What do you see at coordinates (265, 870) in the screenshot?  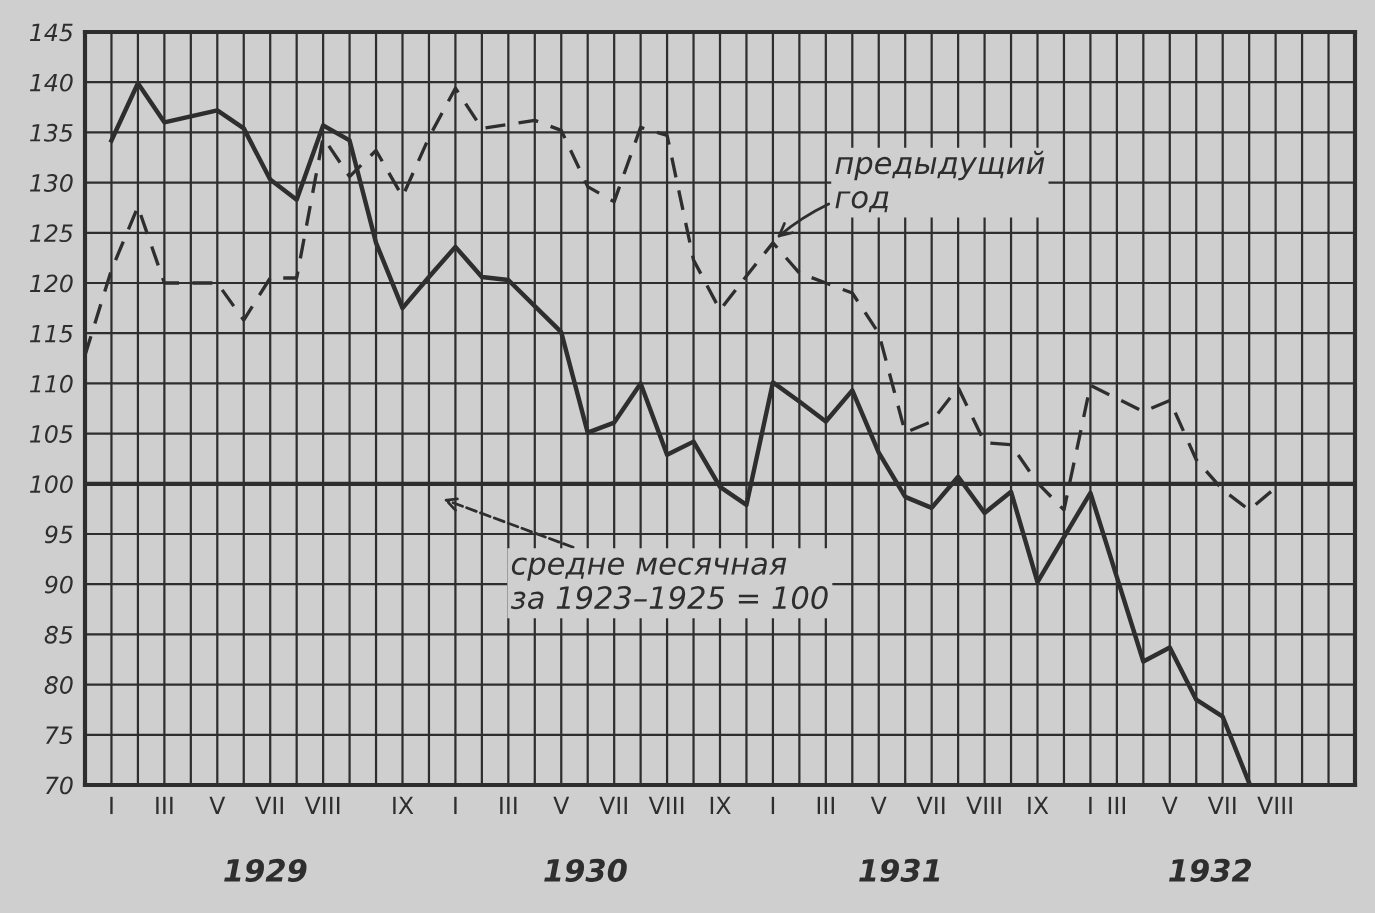 I see `text: 1929` at bounding box center [265, 870].